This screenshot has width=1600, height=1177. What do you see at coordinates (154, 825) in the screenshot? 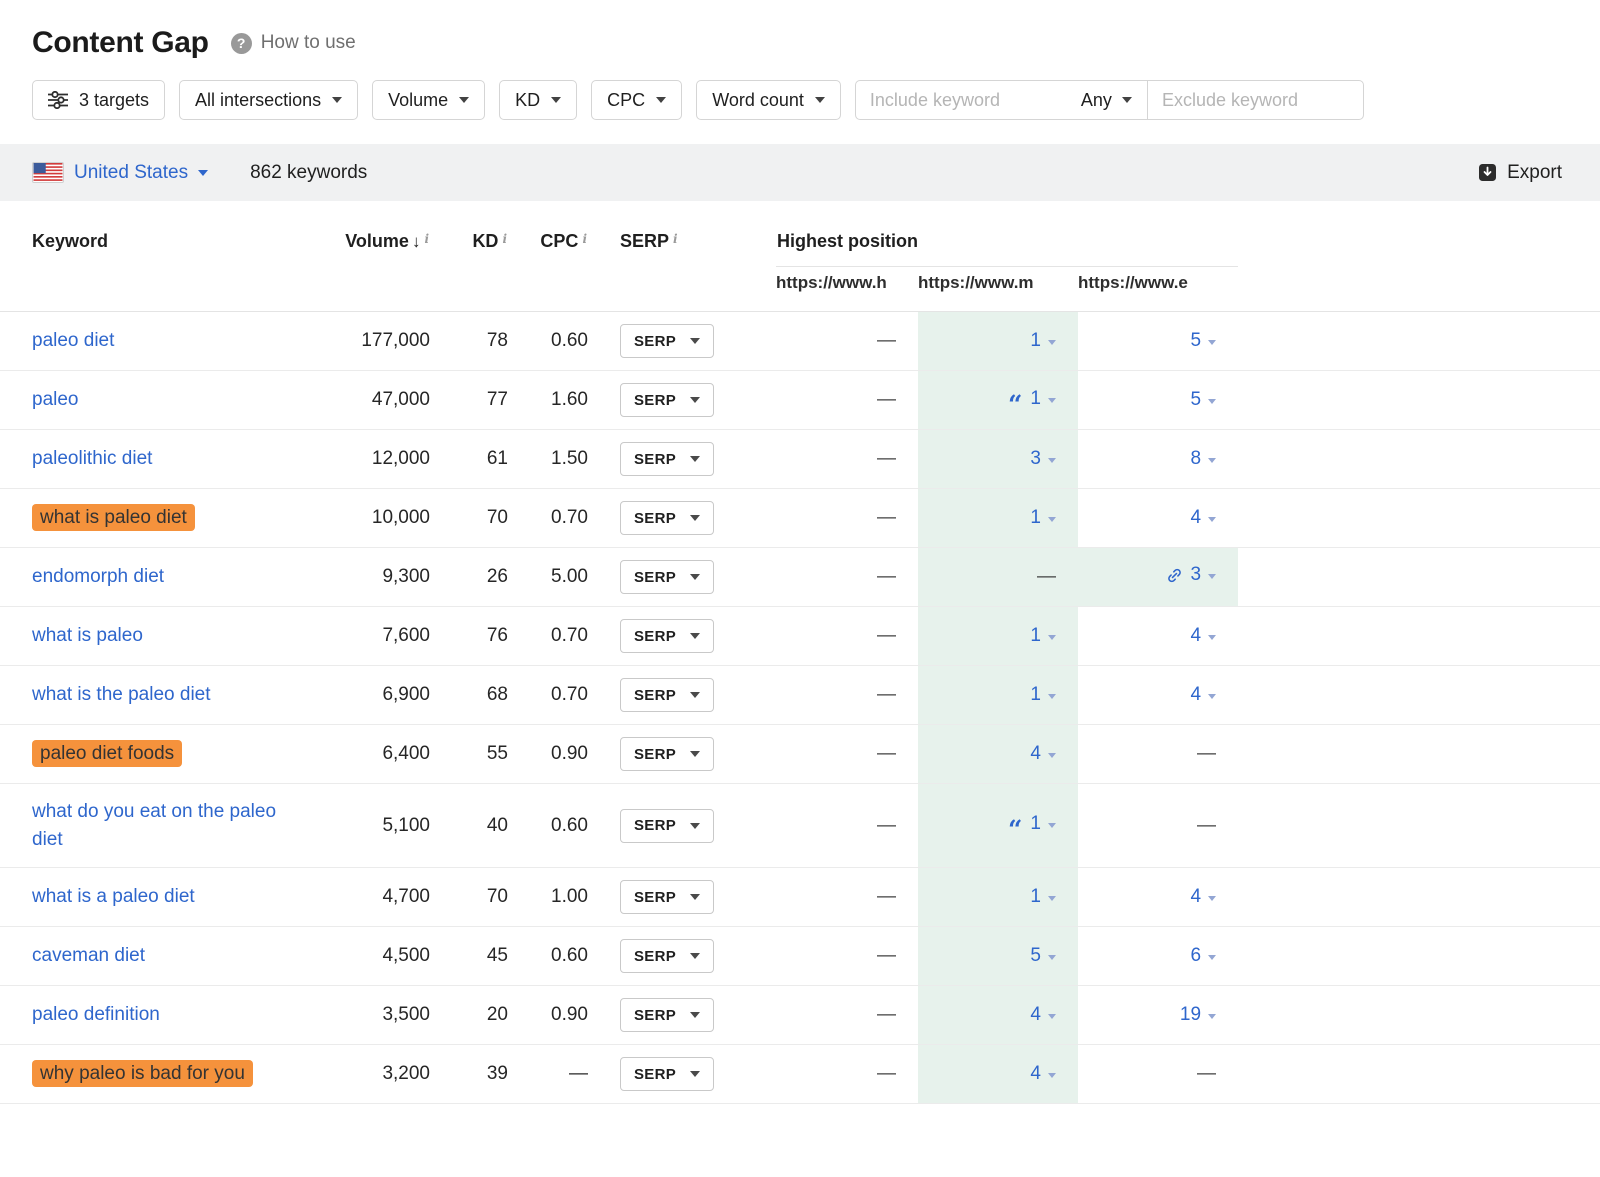
I see `keyword-link: what do you eat on the paleo diet` at bounding box center [154, 825].